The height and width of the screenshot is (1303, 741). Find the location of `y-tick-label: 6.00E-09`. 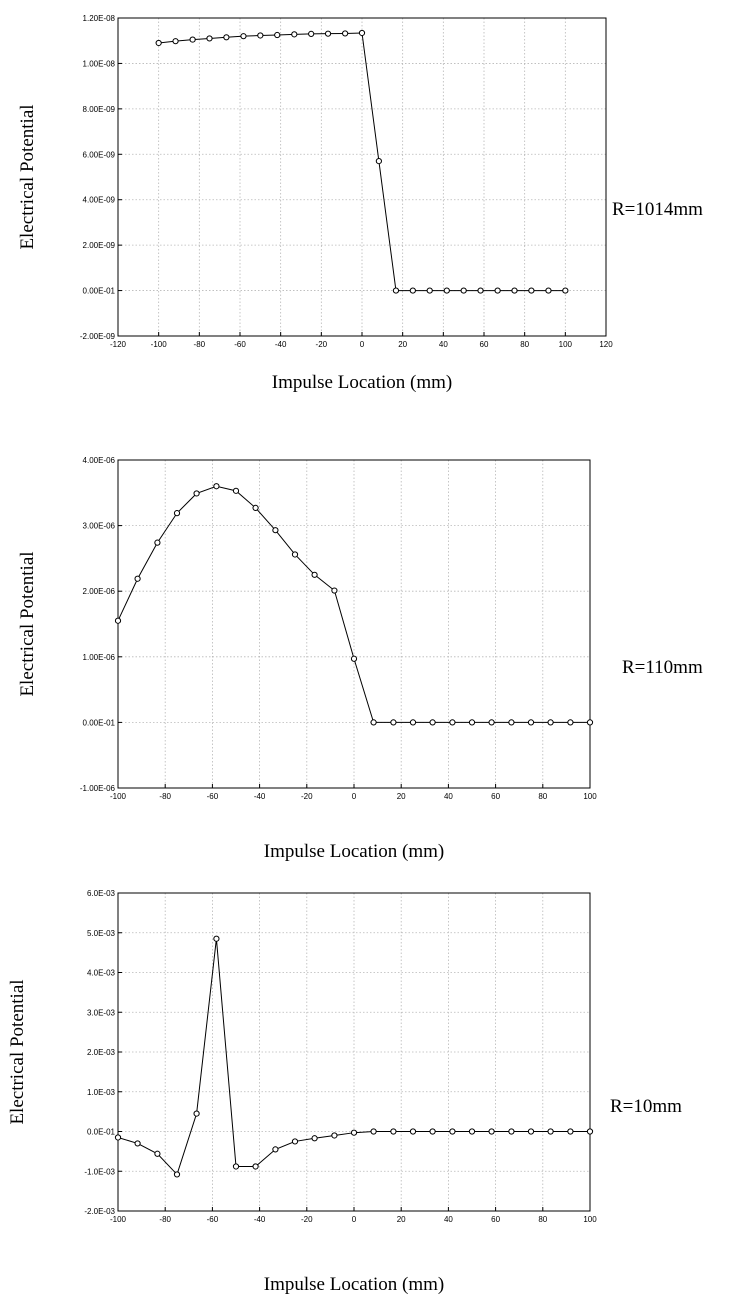

y-tick-label: 6.00E-09 is located at coordinates (99, 154).